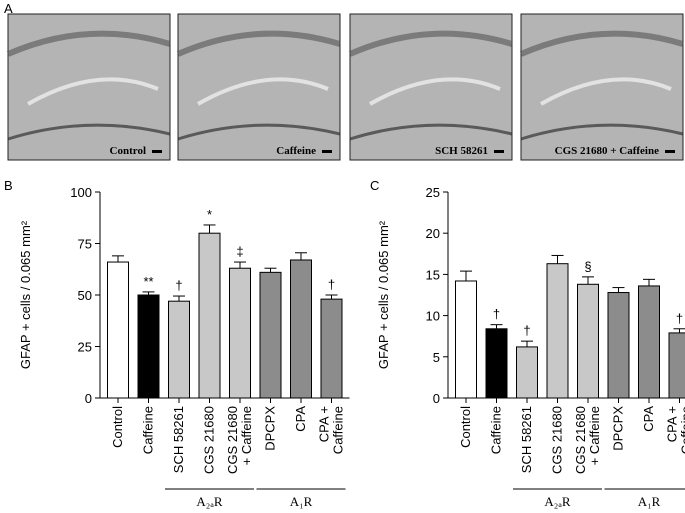 This screenshot has height=513, width=685. What do you see at coordinates (374, 185) in the screenshot?
I see `panel-label: C` at bounding box center [374, 185].